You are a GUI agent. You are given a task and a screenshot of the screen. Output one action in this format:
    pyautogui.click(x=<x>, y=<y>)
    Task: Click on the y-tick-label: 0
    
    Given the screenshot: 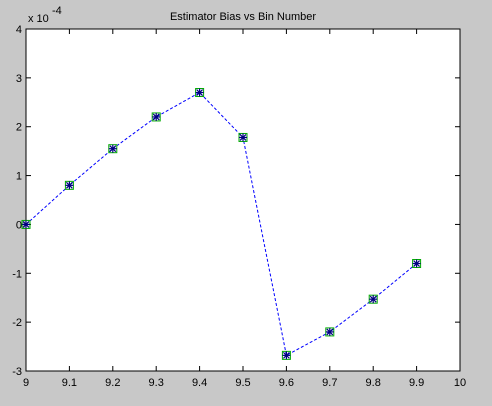 What is the action you would take?
    pyautogui.click(x=19, y=225)
    